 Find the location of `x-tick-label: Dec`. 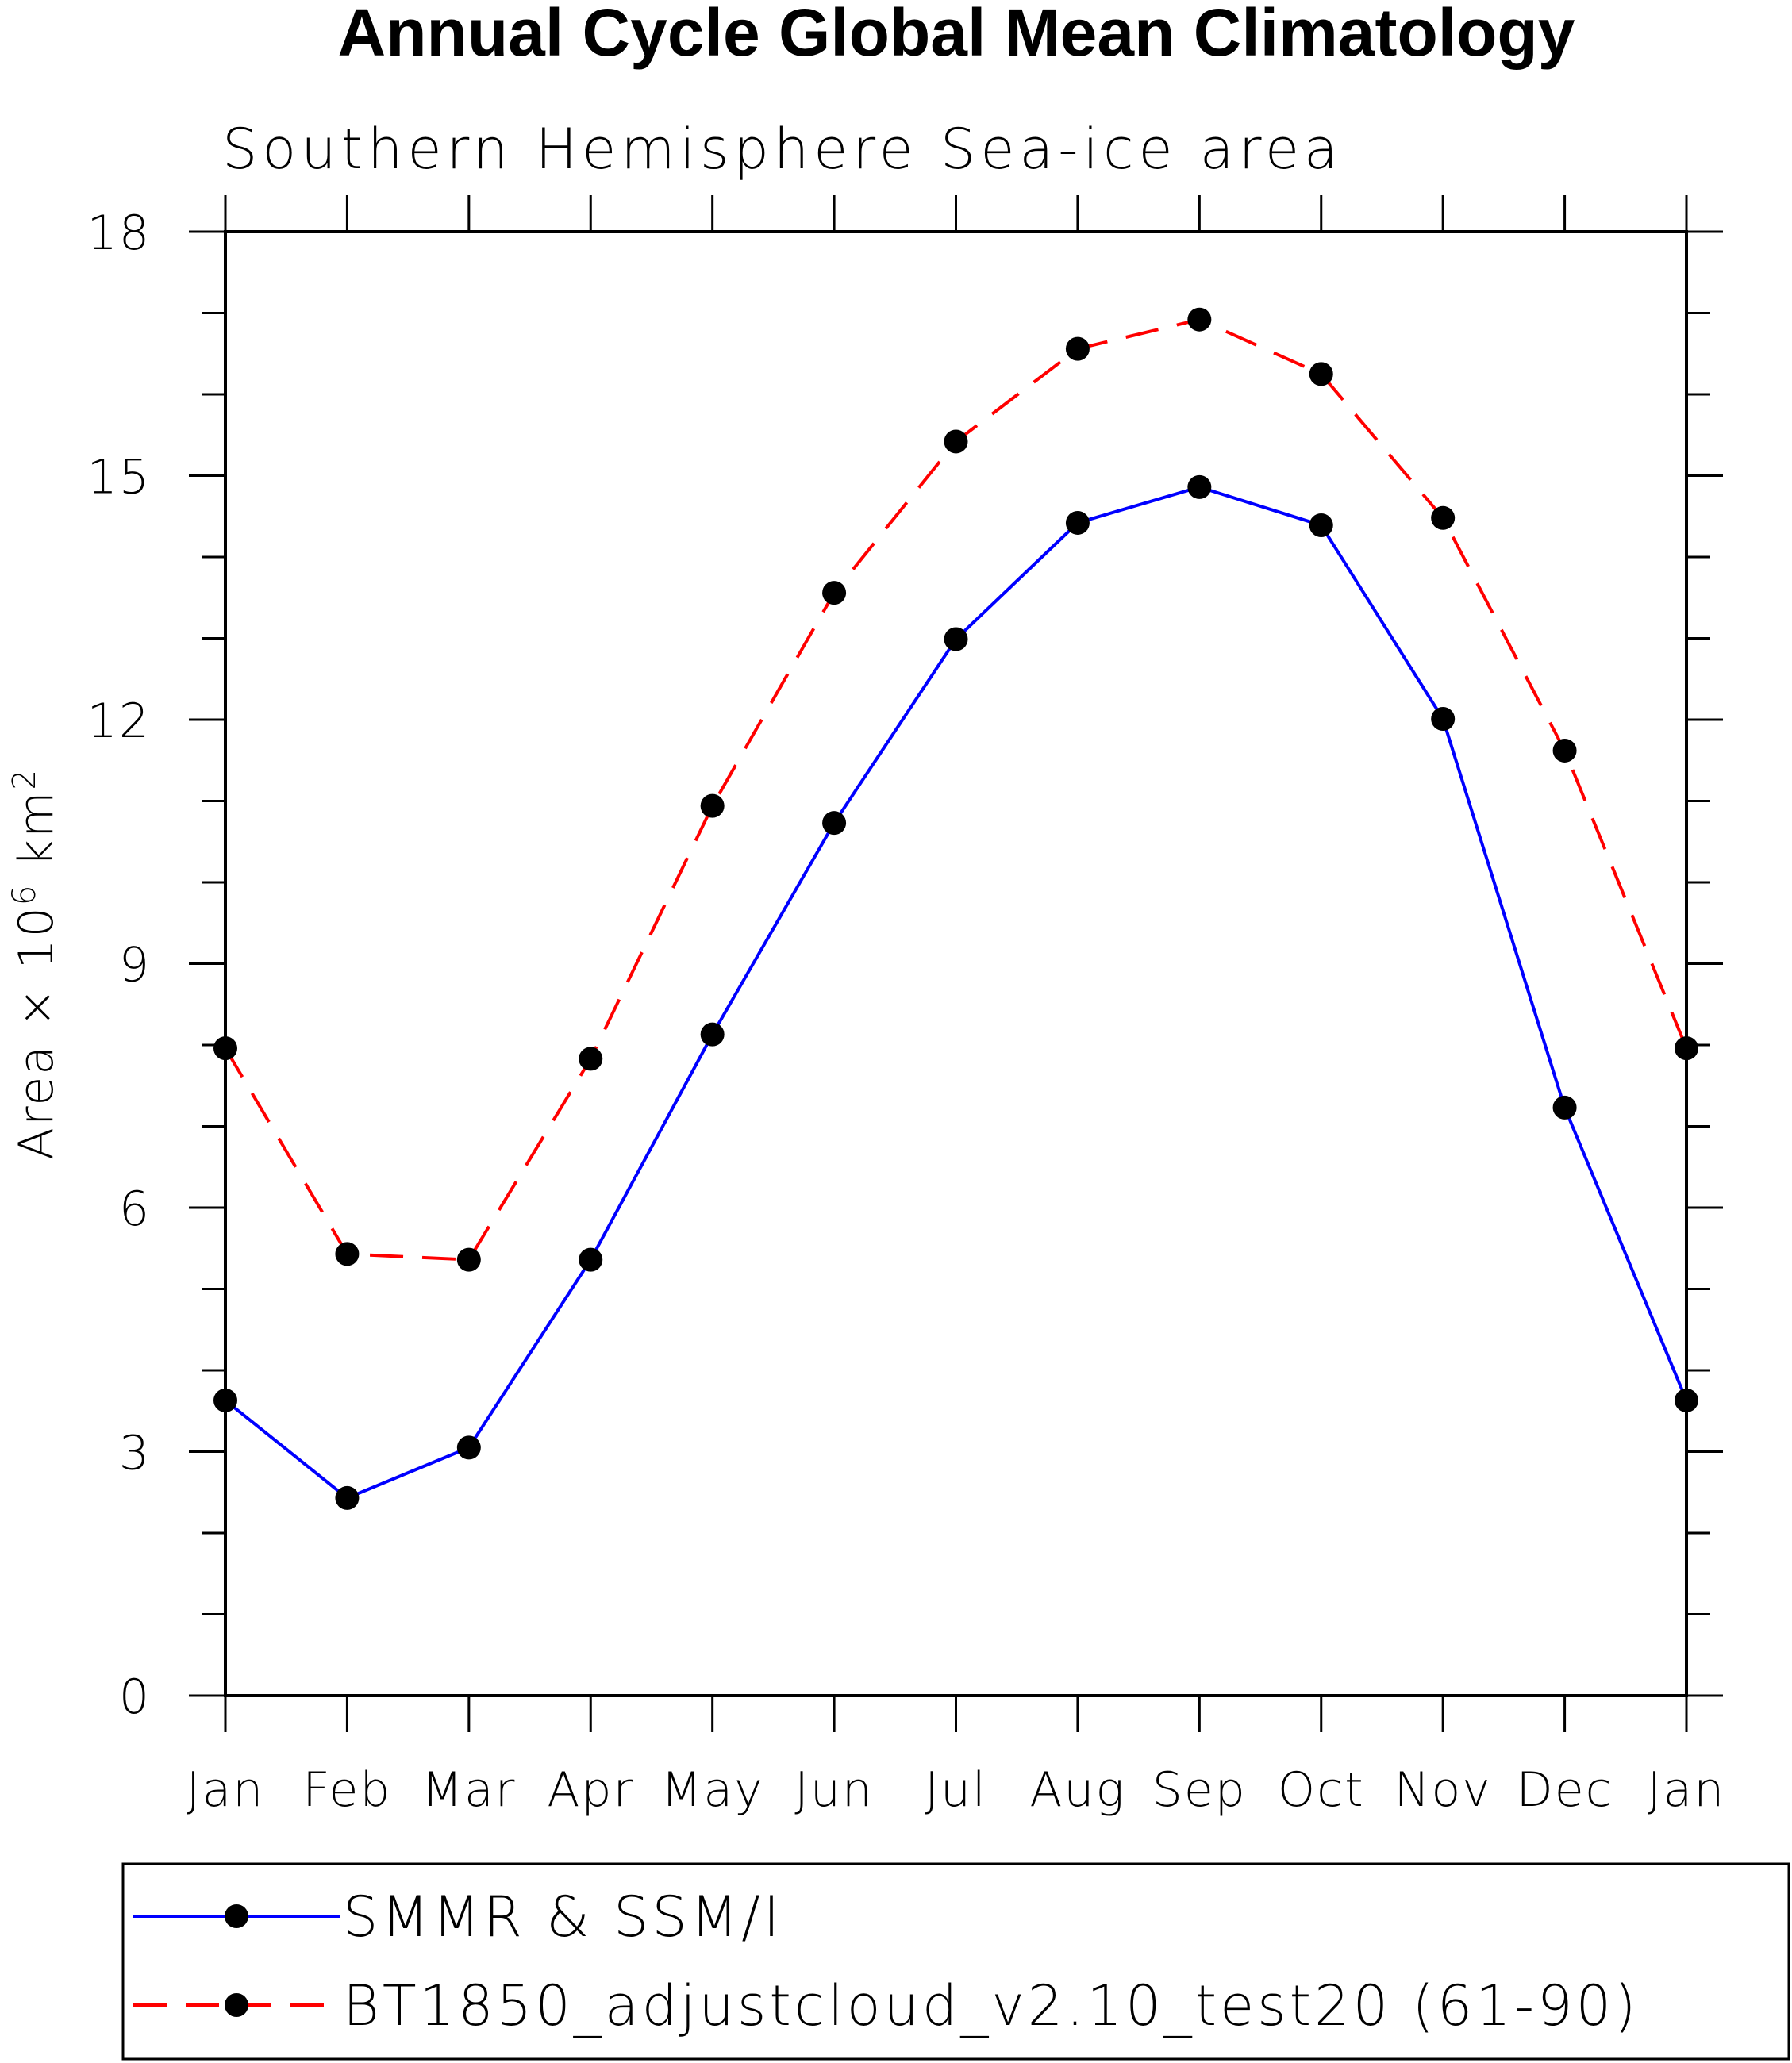

x-tick-label: Dec is located at coordinates (1565, 1790).